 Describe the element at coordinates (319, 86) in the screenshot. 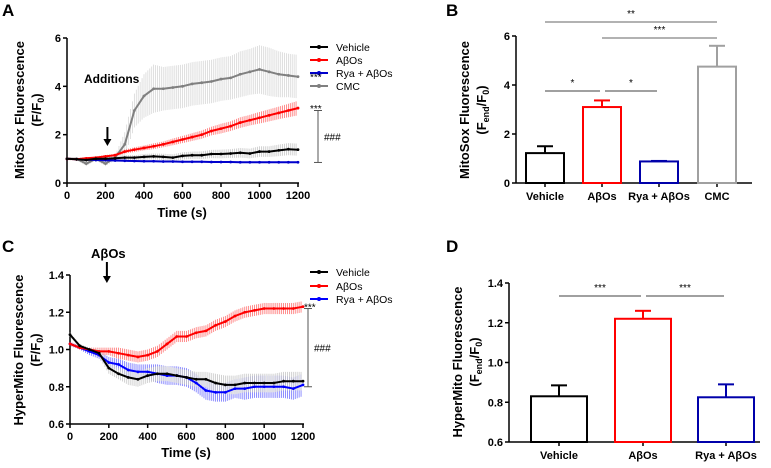

I see `panel-a-legend-marker` at that location.